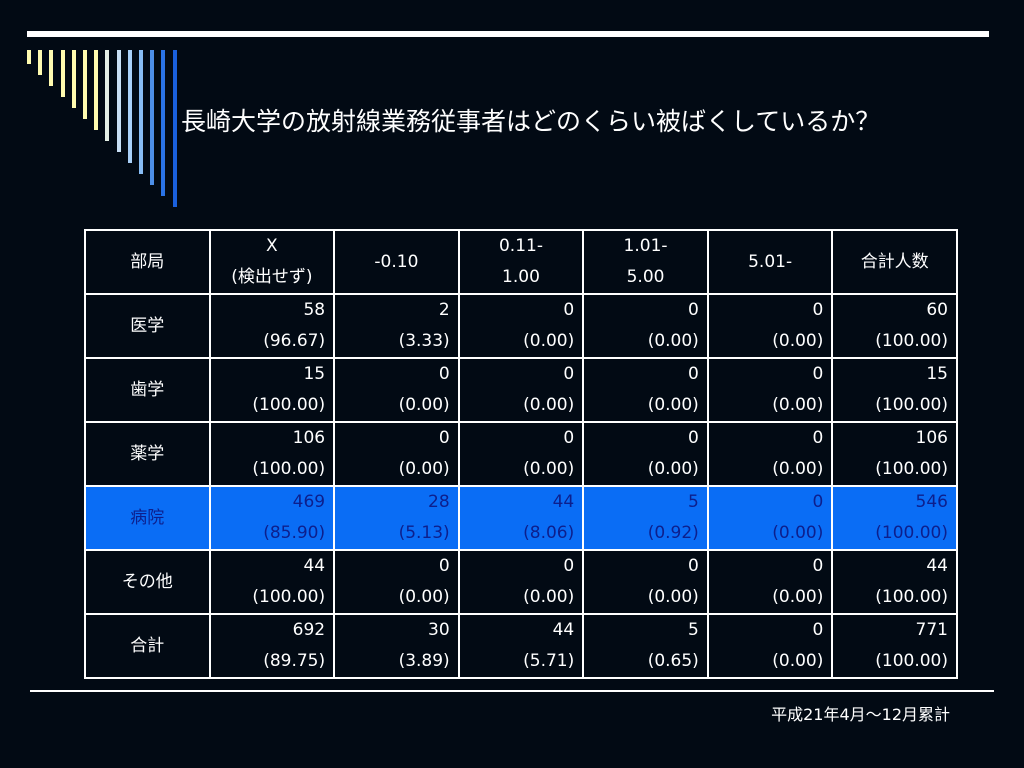 This screenshot has height=768, width=1024. Describe the element at coordinates (645, 646) in the screenshot. I see `table-cell: 5 (0.65)` at that location.